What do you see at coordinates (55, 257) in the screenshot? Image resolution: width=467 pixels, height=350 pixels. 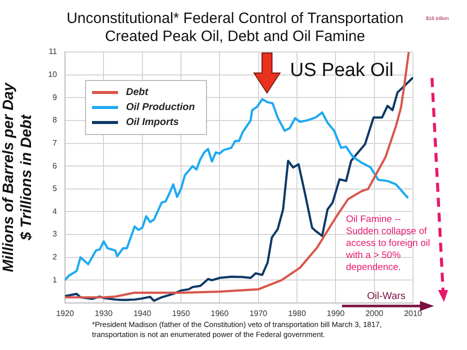 I see `y-tick-label: 2` at bounding box center [55, 257].